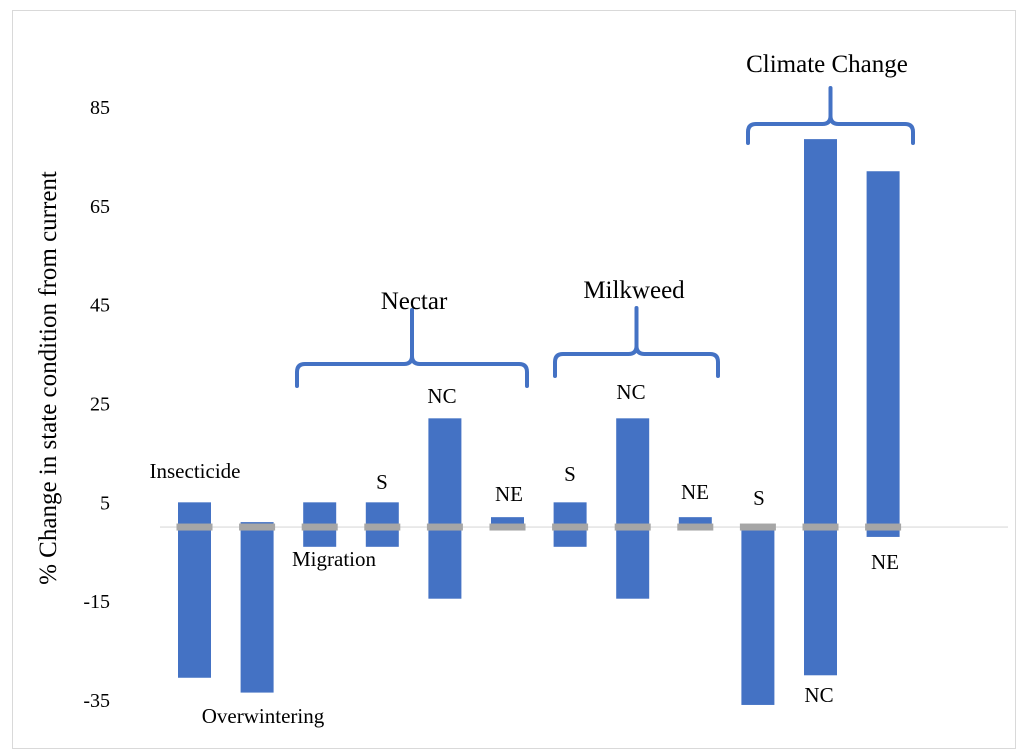 Image resolution: width=1018 pixels, height=751 pixels. What do you see at coordinates (100, 207) in the screenshot?
I see `y-tick-label: 65` at bounding box center [100, 207].